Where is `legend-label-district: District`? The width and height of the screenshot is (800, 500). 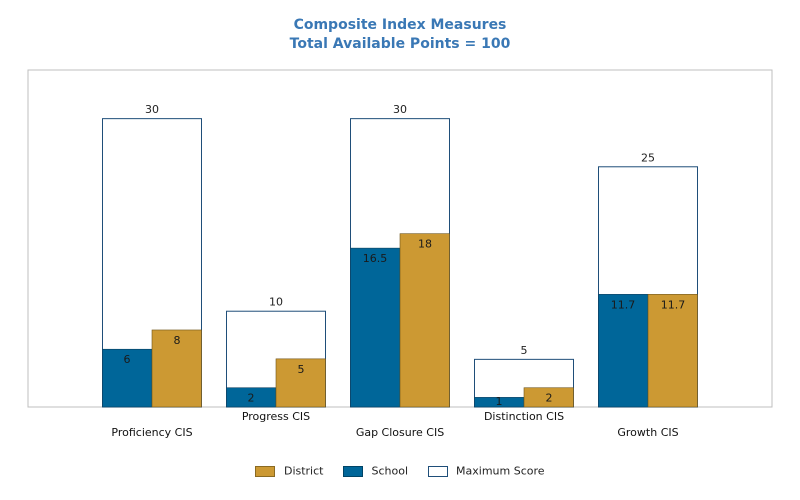 legend-label-district: District is located at coordinates (303, 471).